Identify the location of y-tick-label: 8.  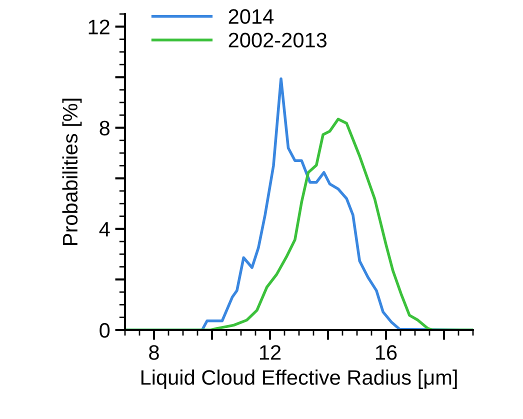
(105, 128).